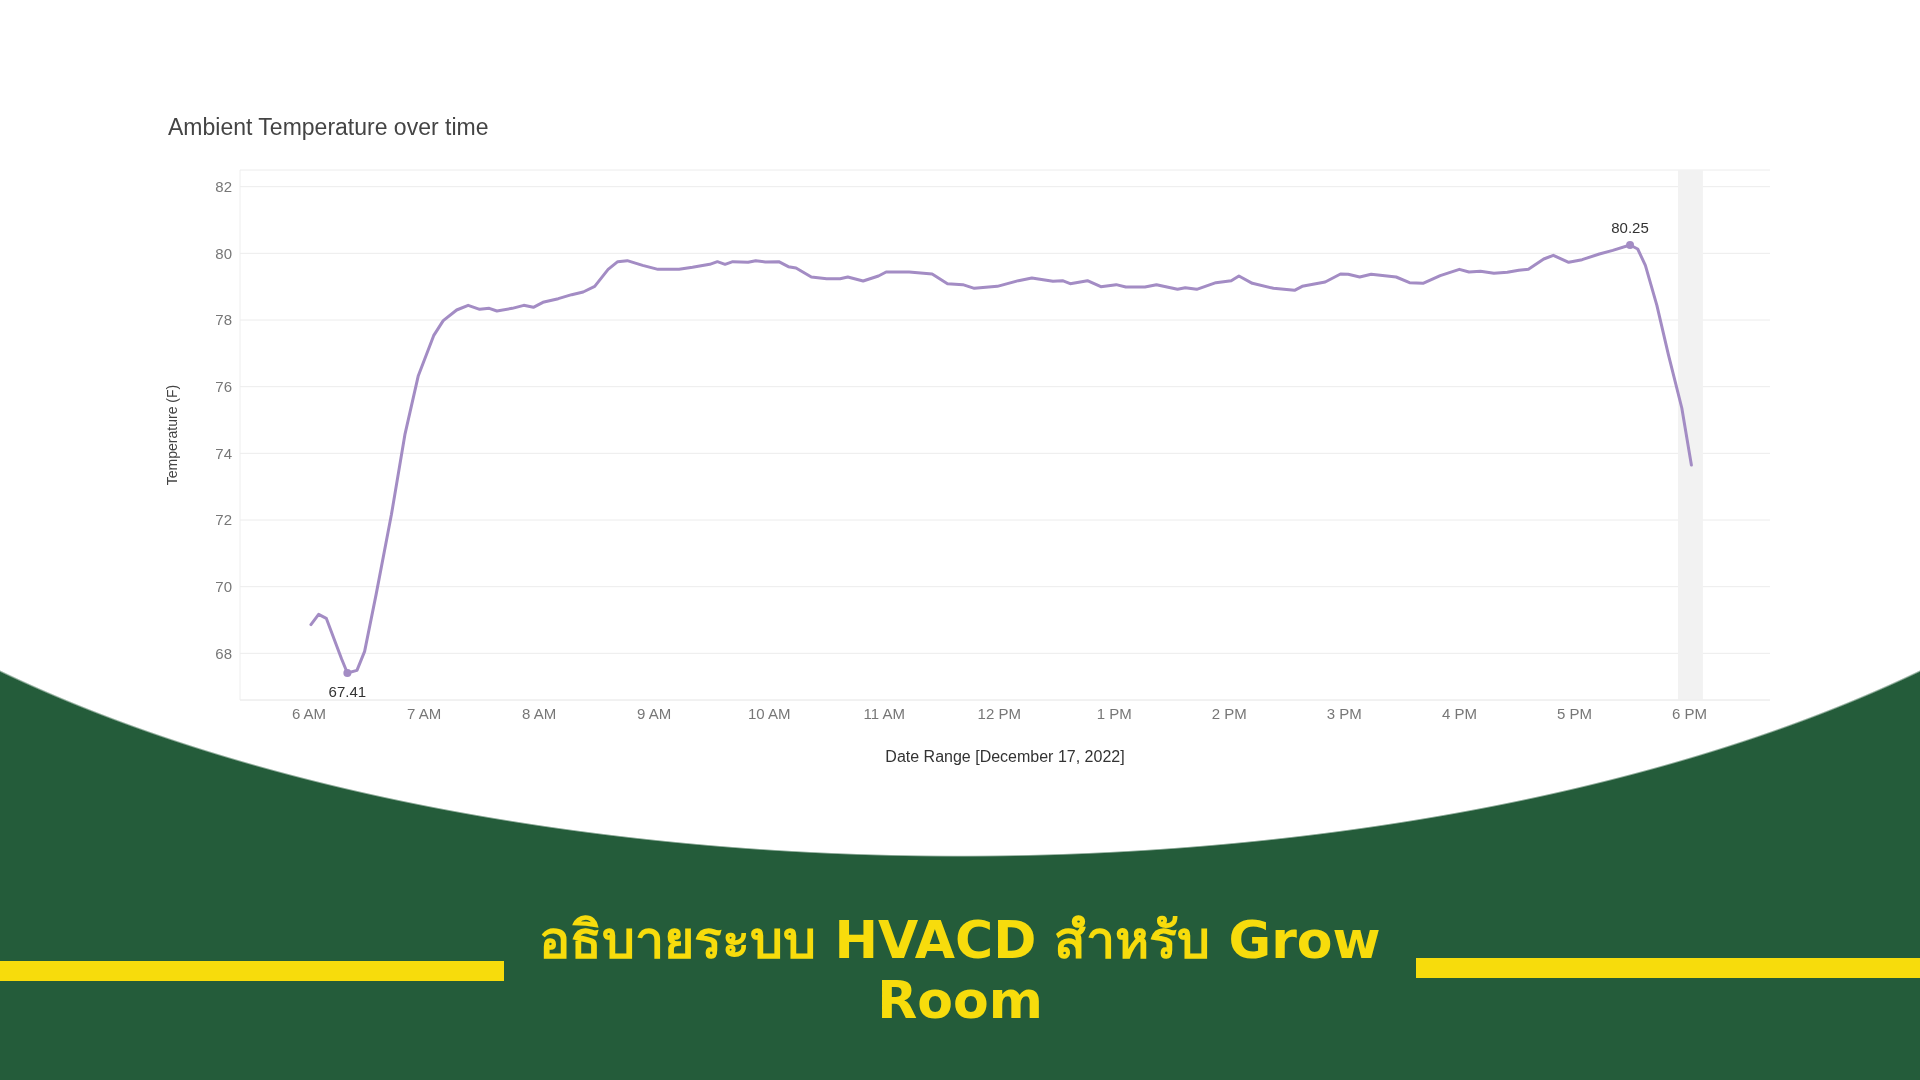 This screenshot has width=1920, height=1080. What do you see at coordinates (769, 713) in the screenshot?
I see `x-tick-label: 10 AM` at bounding box center [769, 713].